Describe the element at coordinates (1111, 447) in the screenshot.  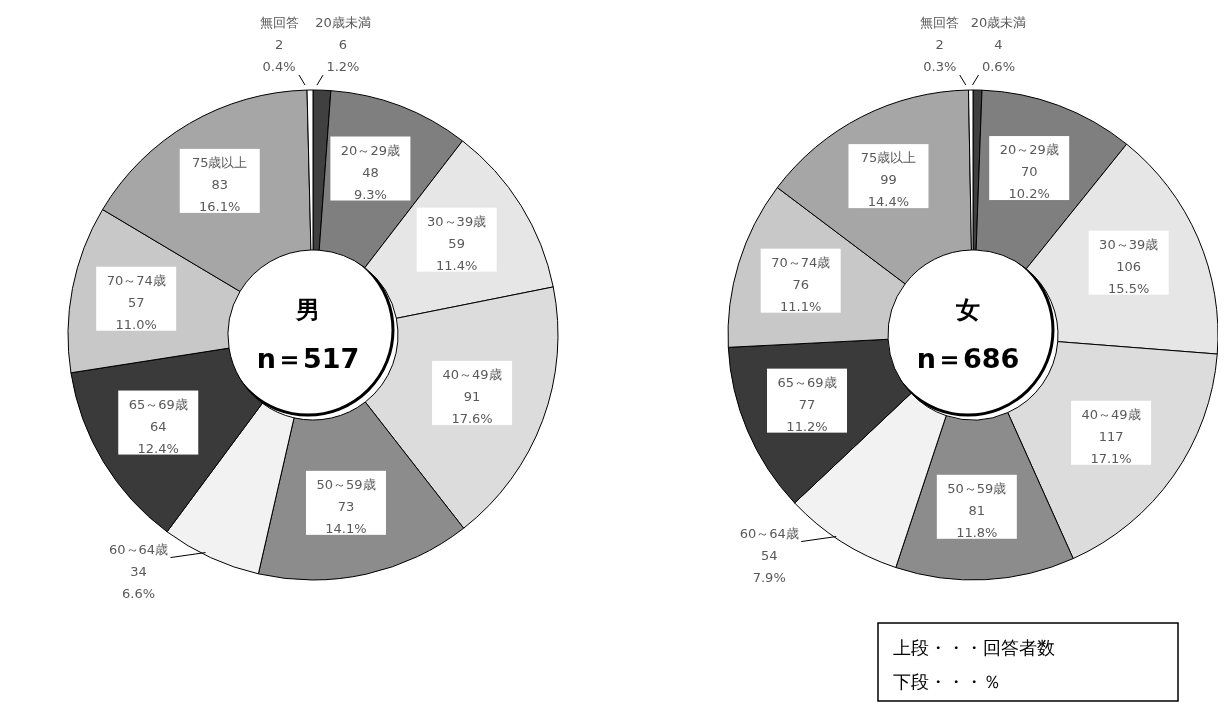
I see `data-label: 117 17.1%` at that location.